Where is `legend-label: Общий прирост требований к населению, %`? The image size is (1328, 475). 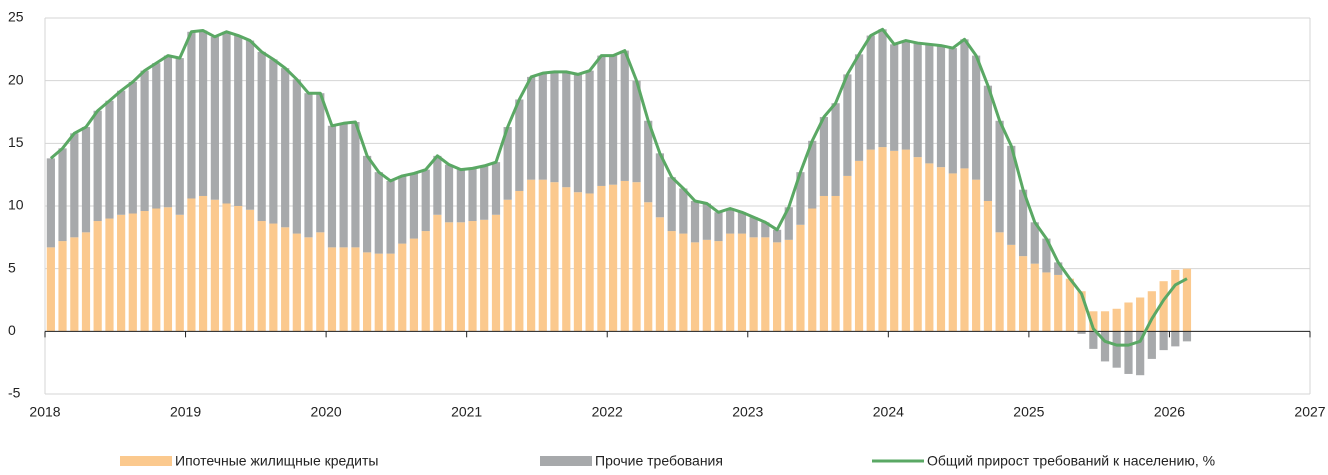
legend-label: Общий прирост требований к населению, % is located at coordinates (1071, 461).